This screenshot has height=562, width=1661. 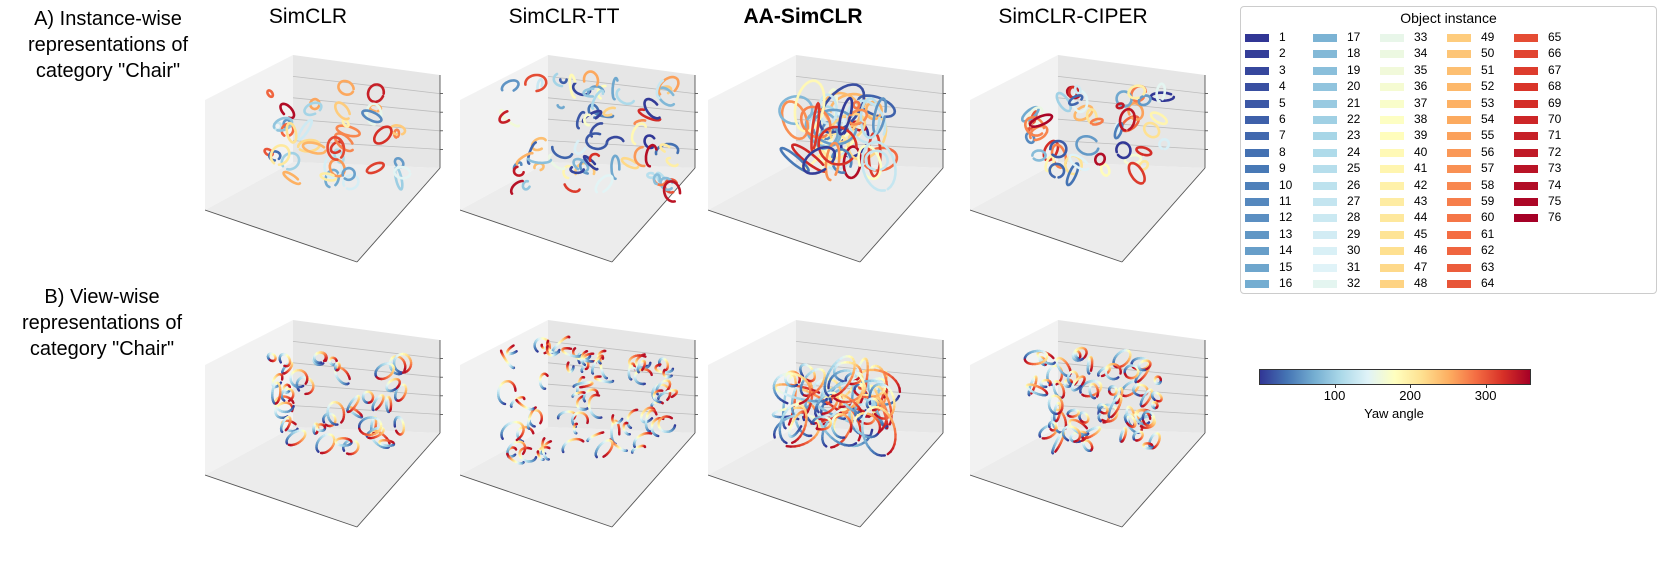 I want to click on row-label-b-line3: category "Chair", so click(x=102, y=349).